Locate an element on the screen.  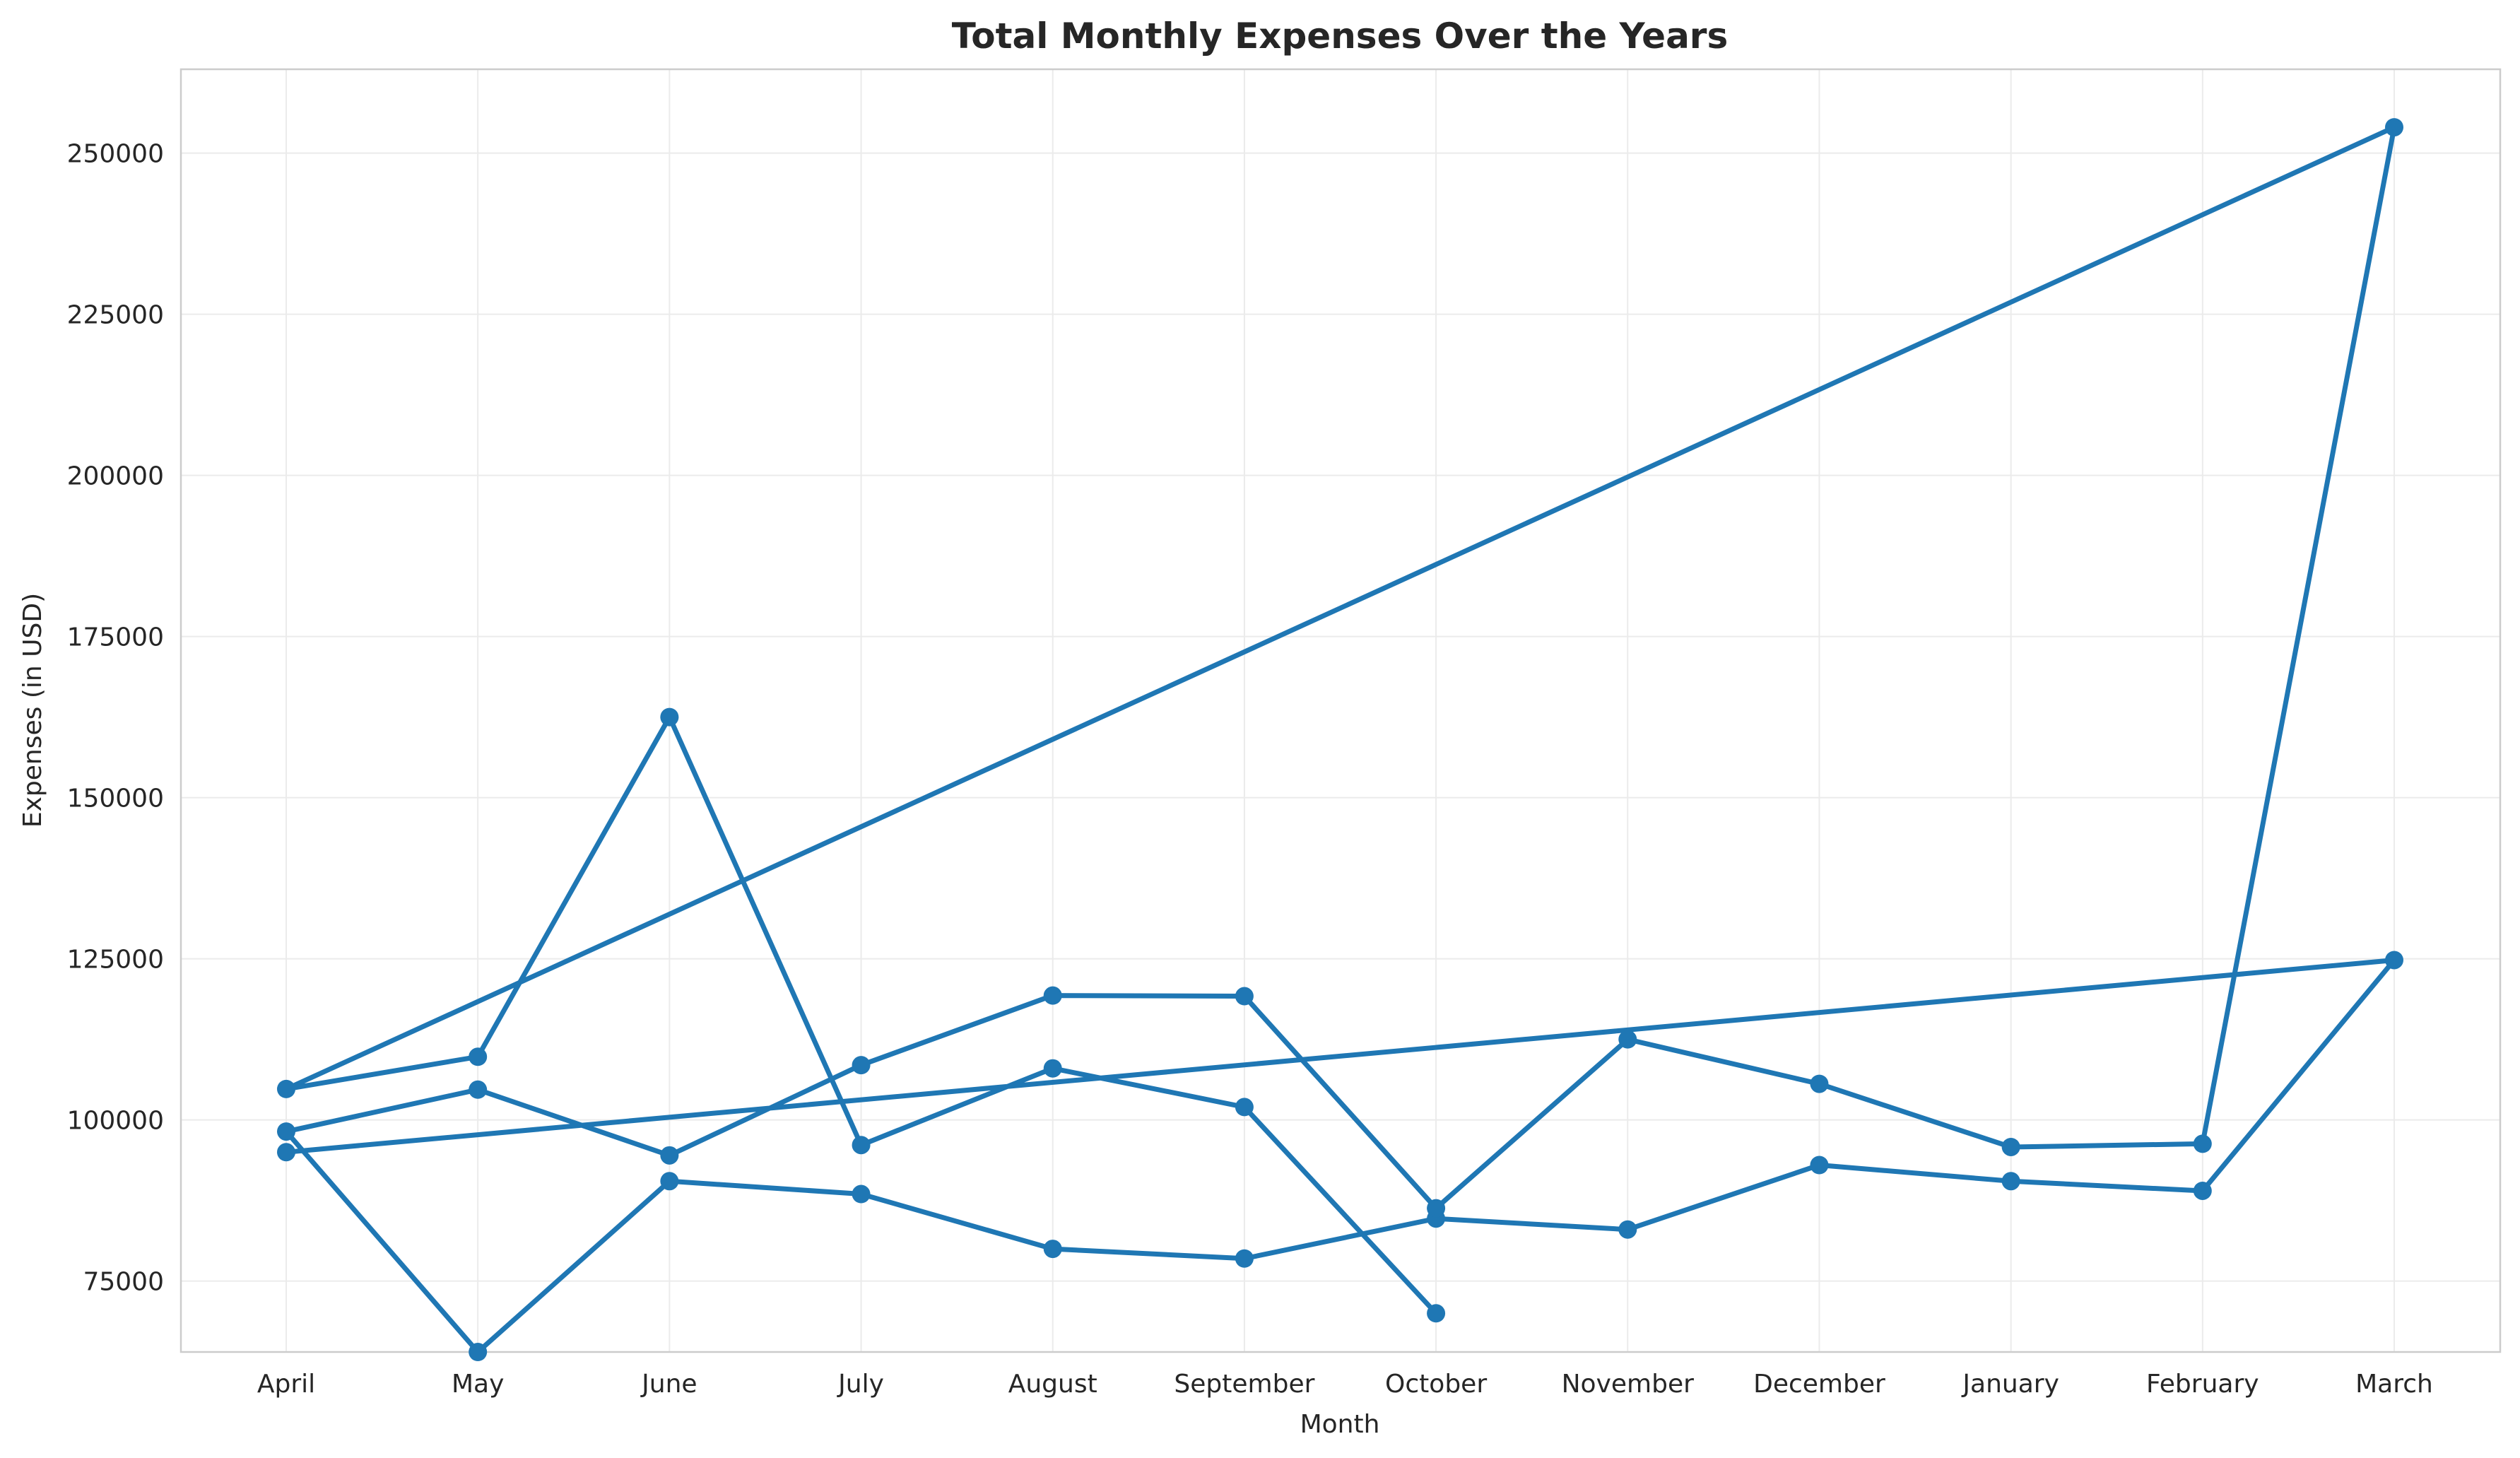
x-tick-label: March is located at coordinates (2394, 1384).